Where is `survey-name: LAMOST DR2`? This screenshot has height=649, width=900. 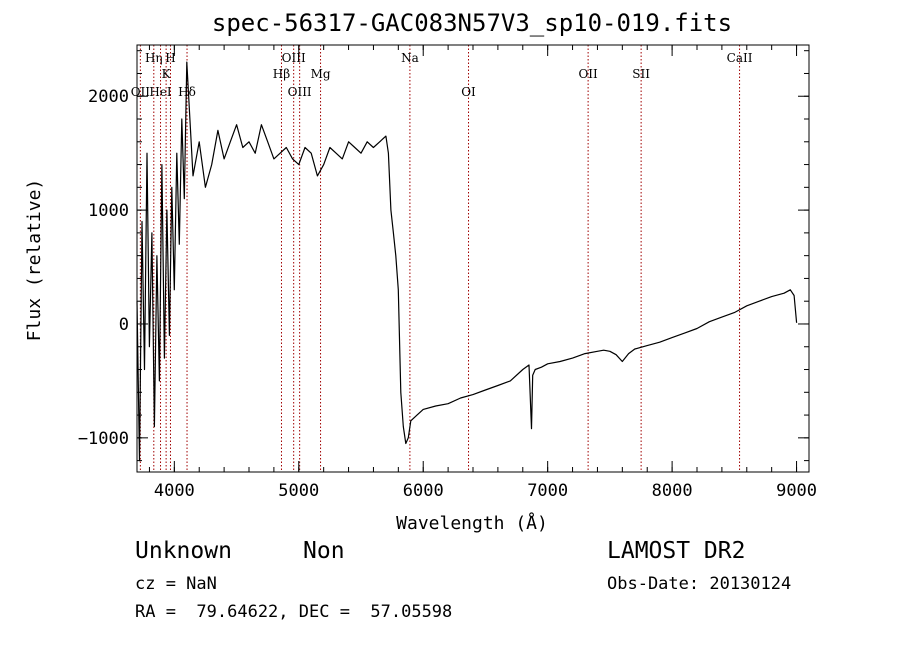 survey-name: LAMOST DR2 is located at coordinates (676, 551).